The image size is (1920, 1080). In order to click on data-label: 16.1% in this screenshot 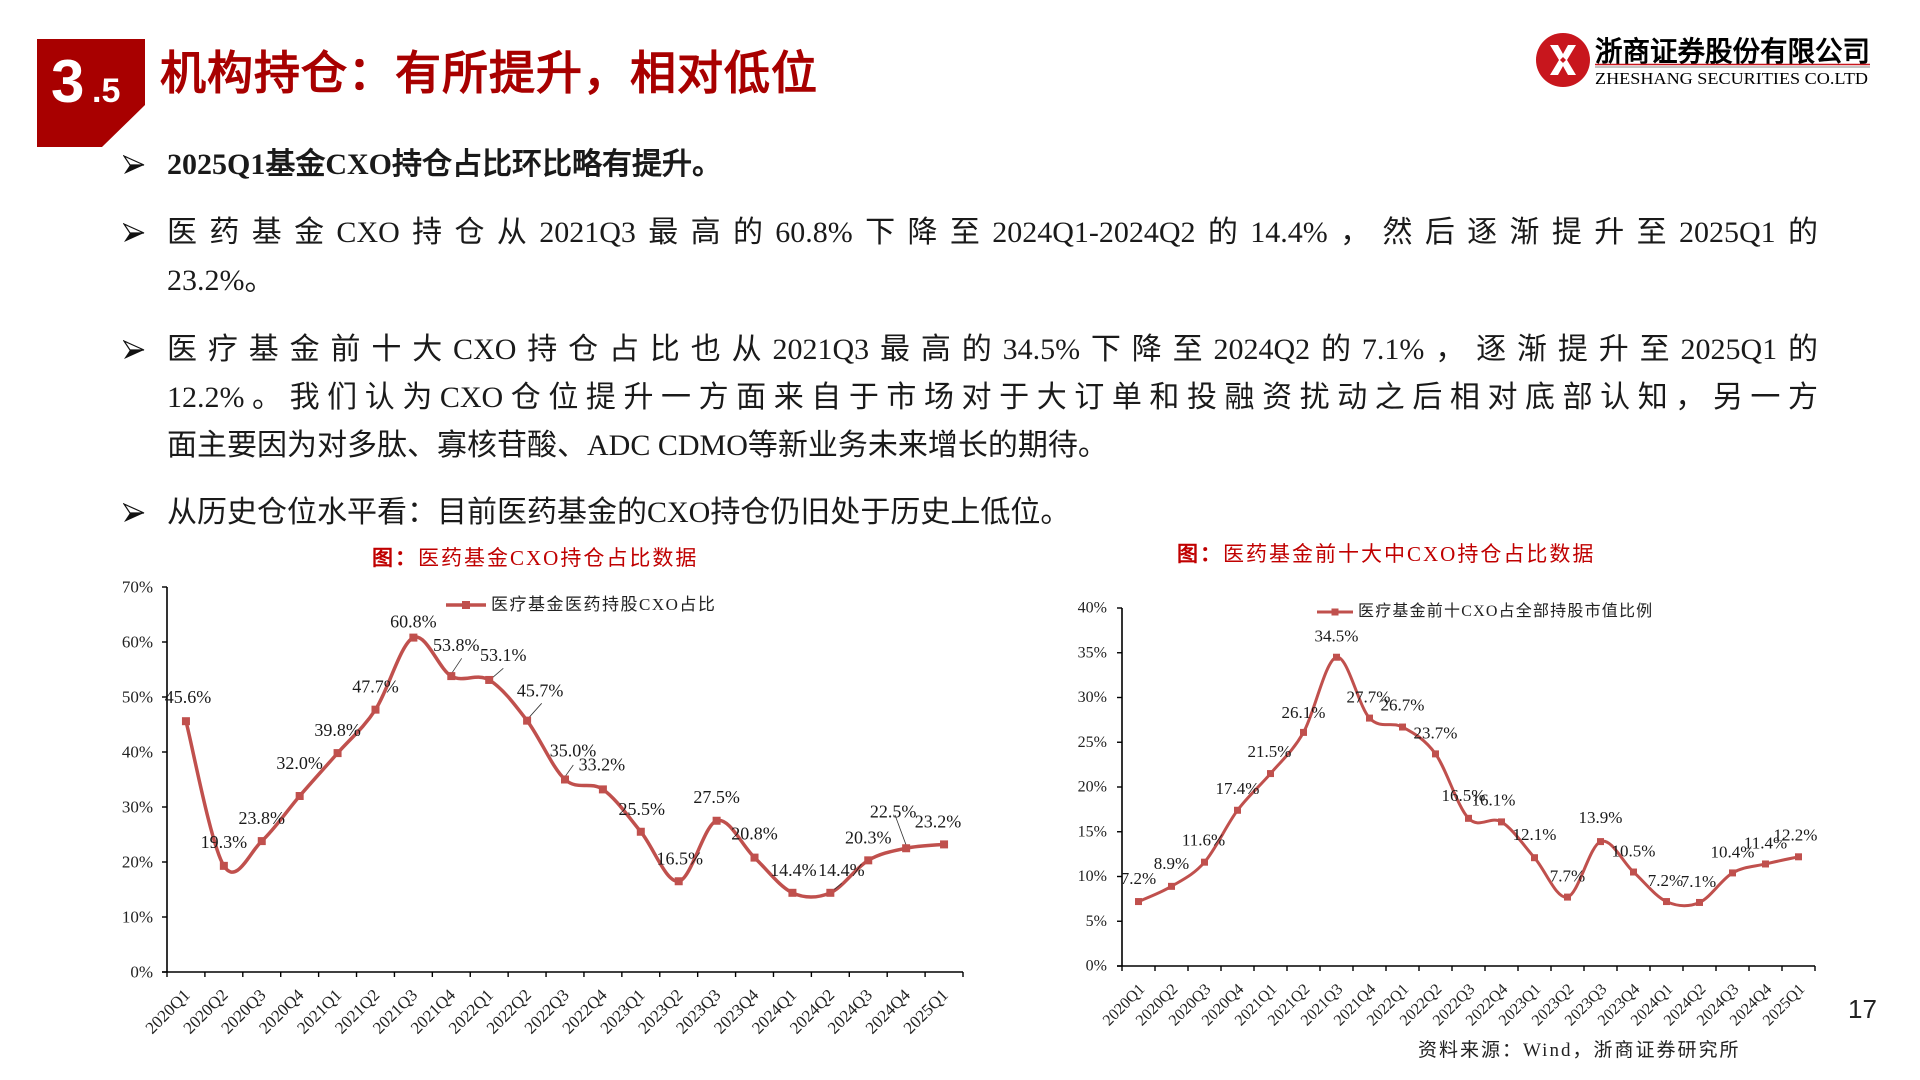, I will do `click(1494, 799)`.